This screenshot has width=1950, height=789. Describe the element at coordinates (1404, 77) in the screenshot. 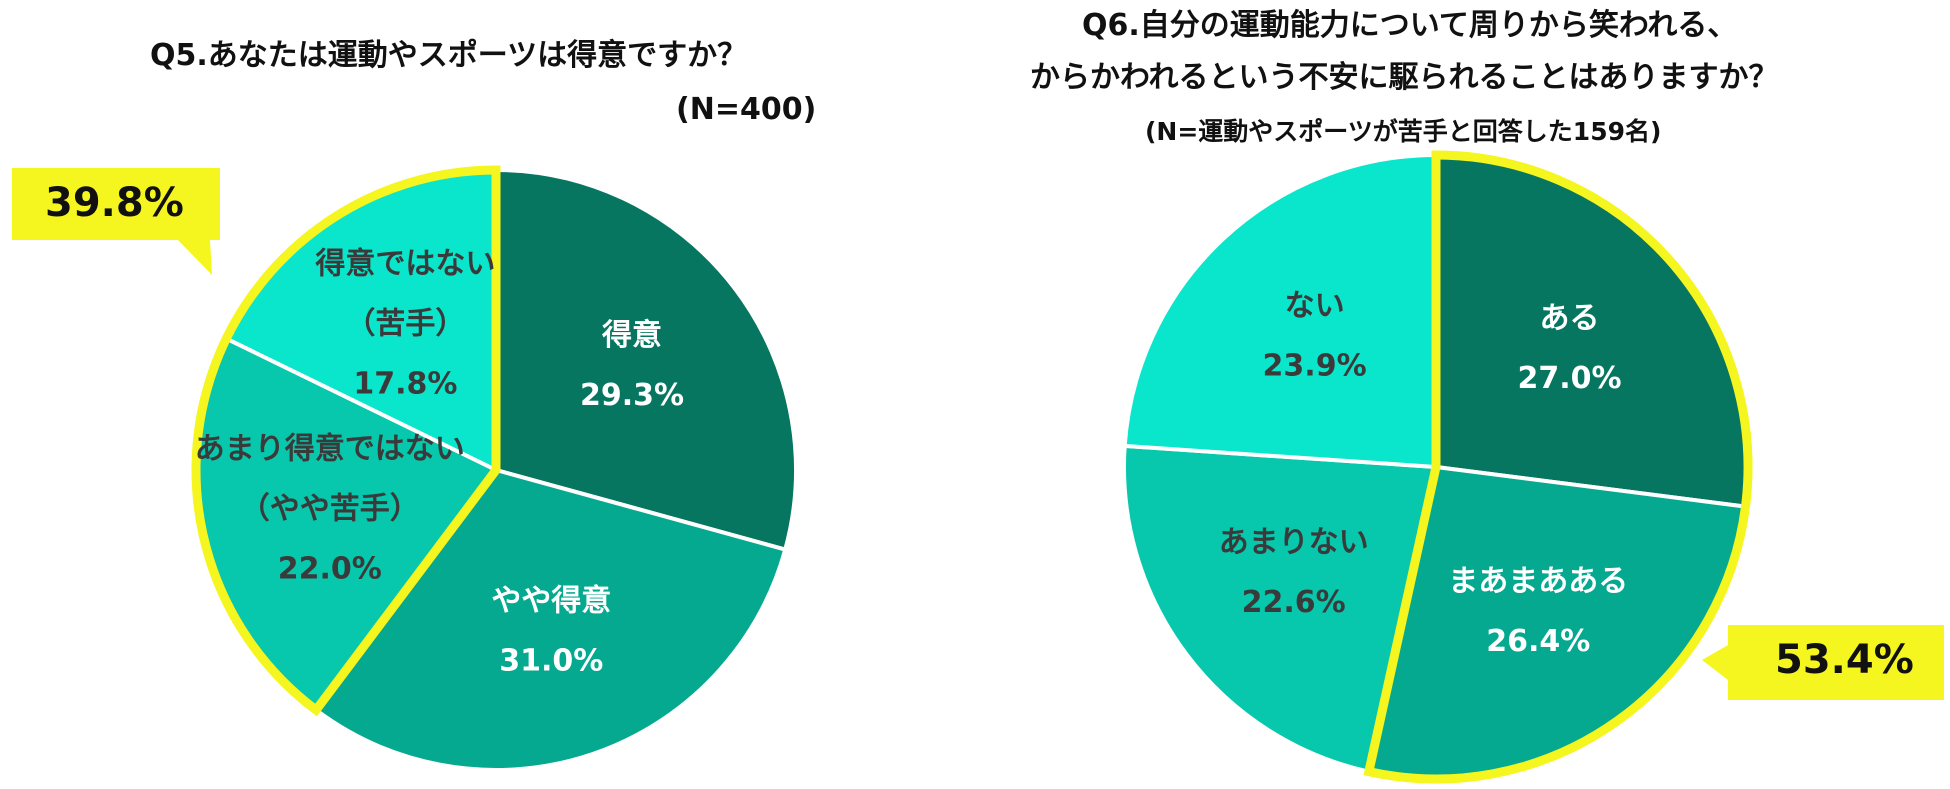

I see `q6-chart-title-line2: からかわれるという不安に駆られることはありますか？` at that location.